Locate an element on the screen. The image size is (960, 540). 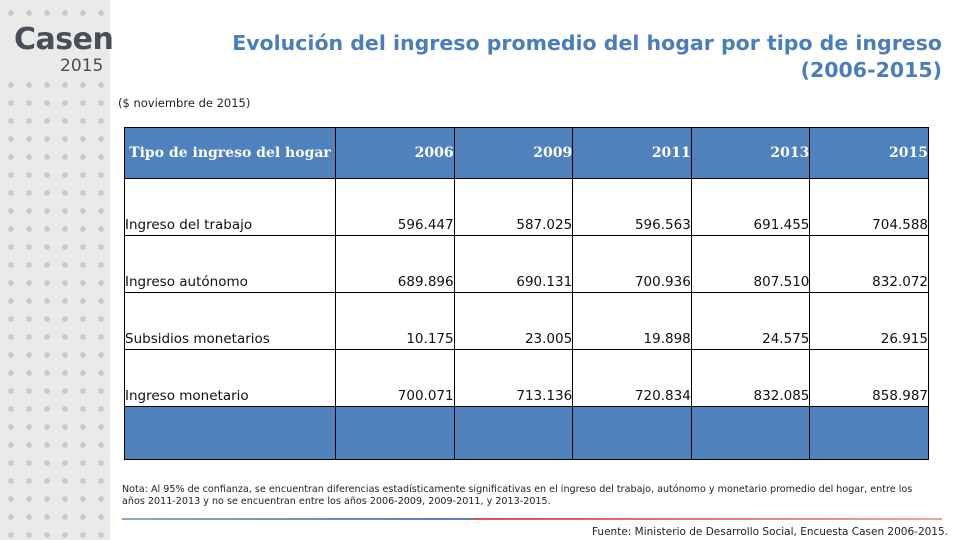
cell-value: 690.131 is located at coordinates (513, 264).